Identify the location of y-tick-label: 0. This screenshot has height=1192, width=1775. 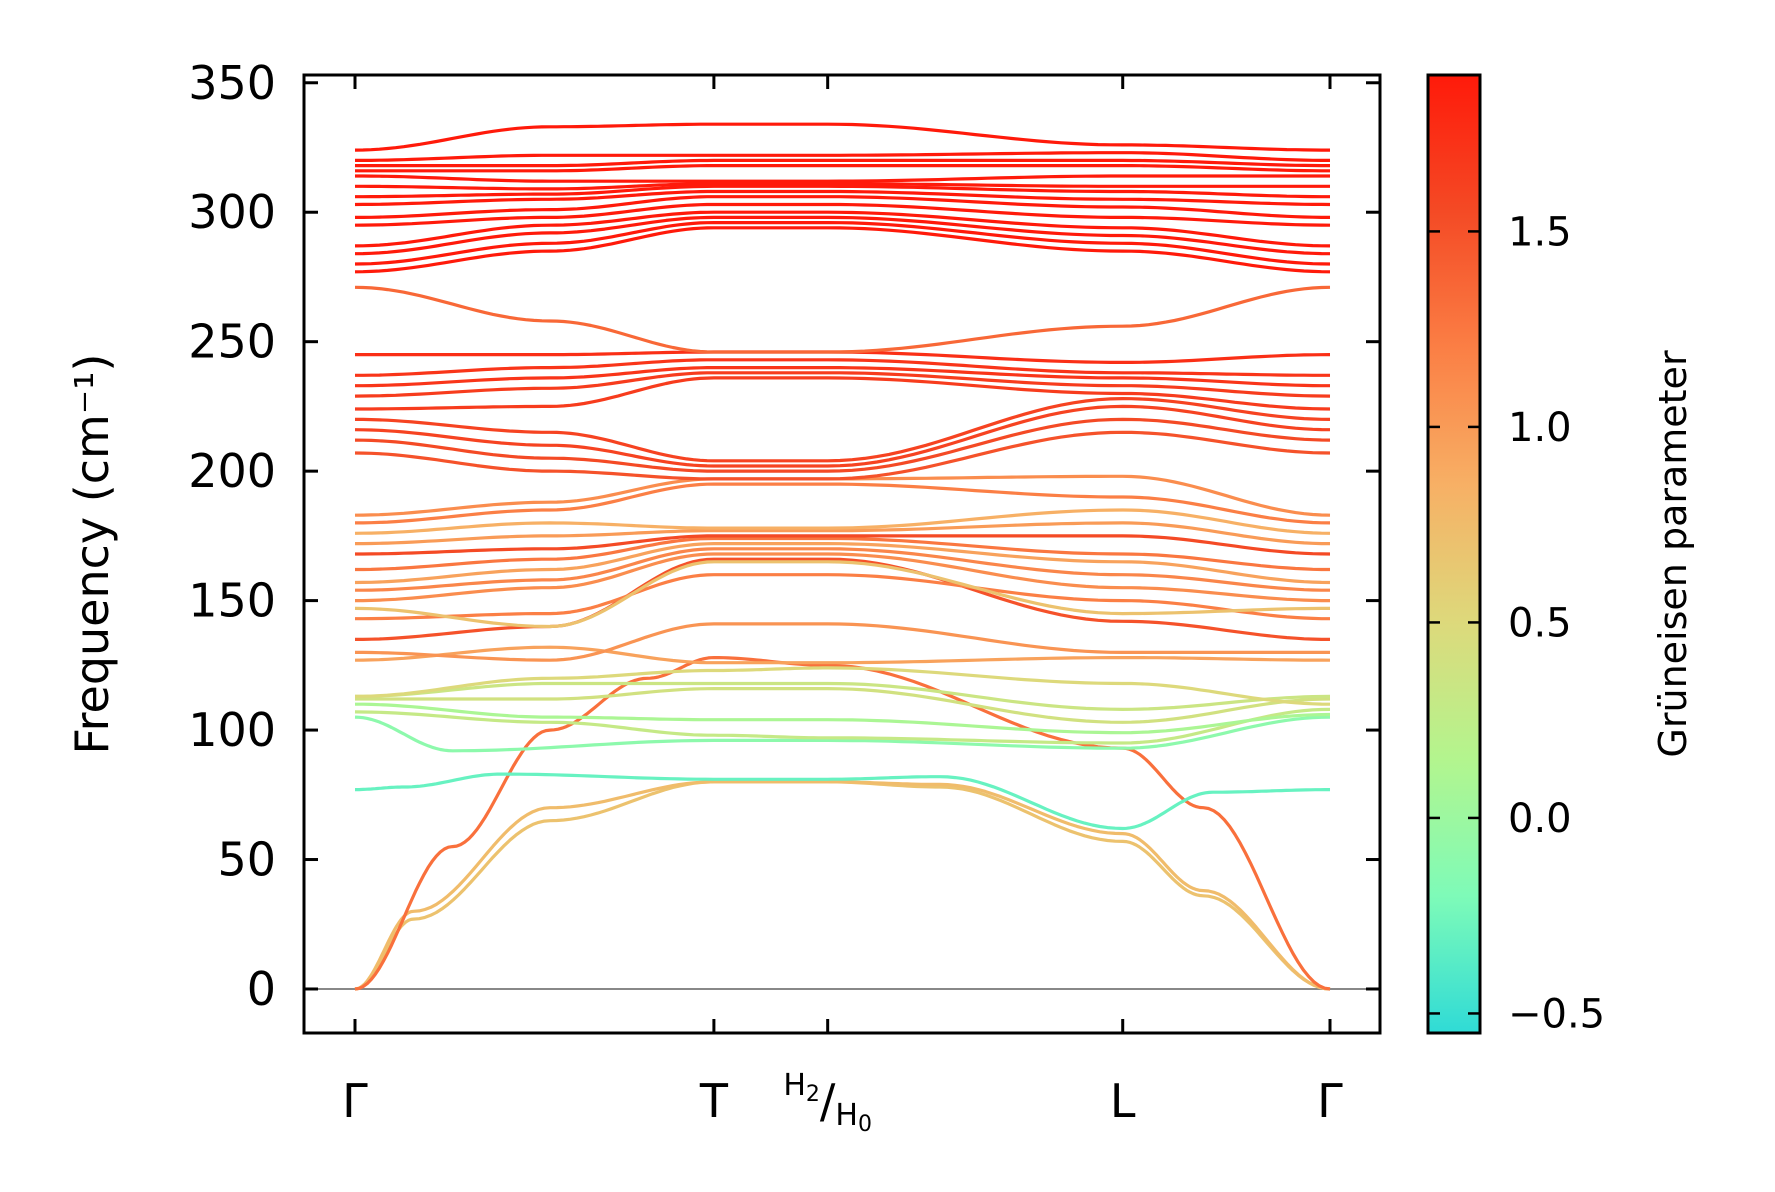
(261, 989).